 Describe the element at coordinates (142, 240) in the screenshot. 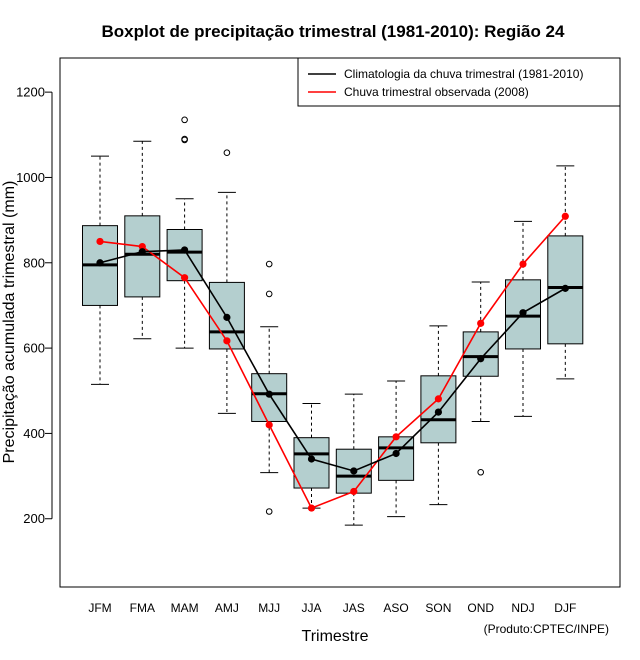

I see `box-fma` at that location.